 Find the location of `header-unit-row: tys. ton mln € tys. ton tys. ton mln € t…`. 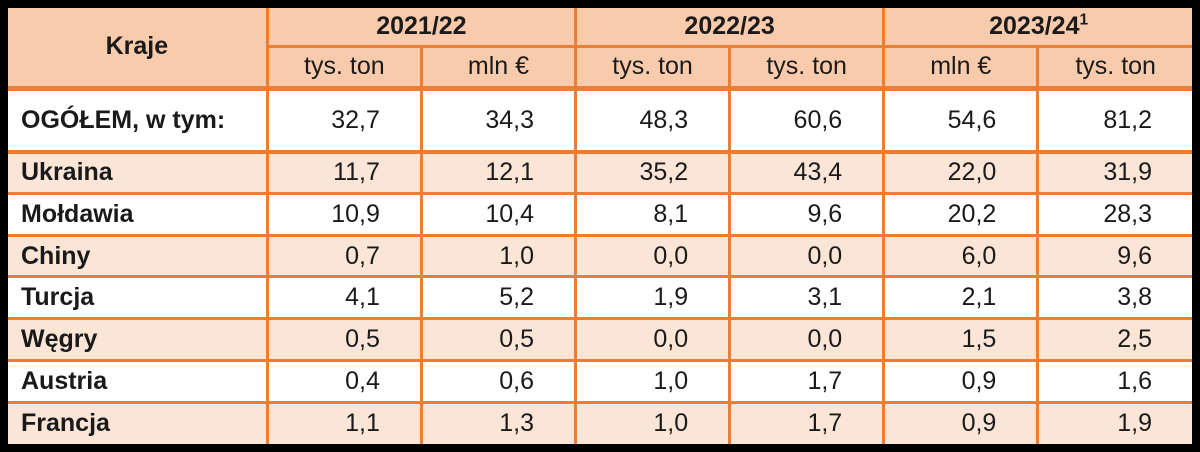

header-unit-row: tys. ton mln € tys. ton tys. ton mln € t… is located at coordinates (600, 67).